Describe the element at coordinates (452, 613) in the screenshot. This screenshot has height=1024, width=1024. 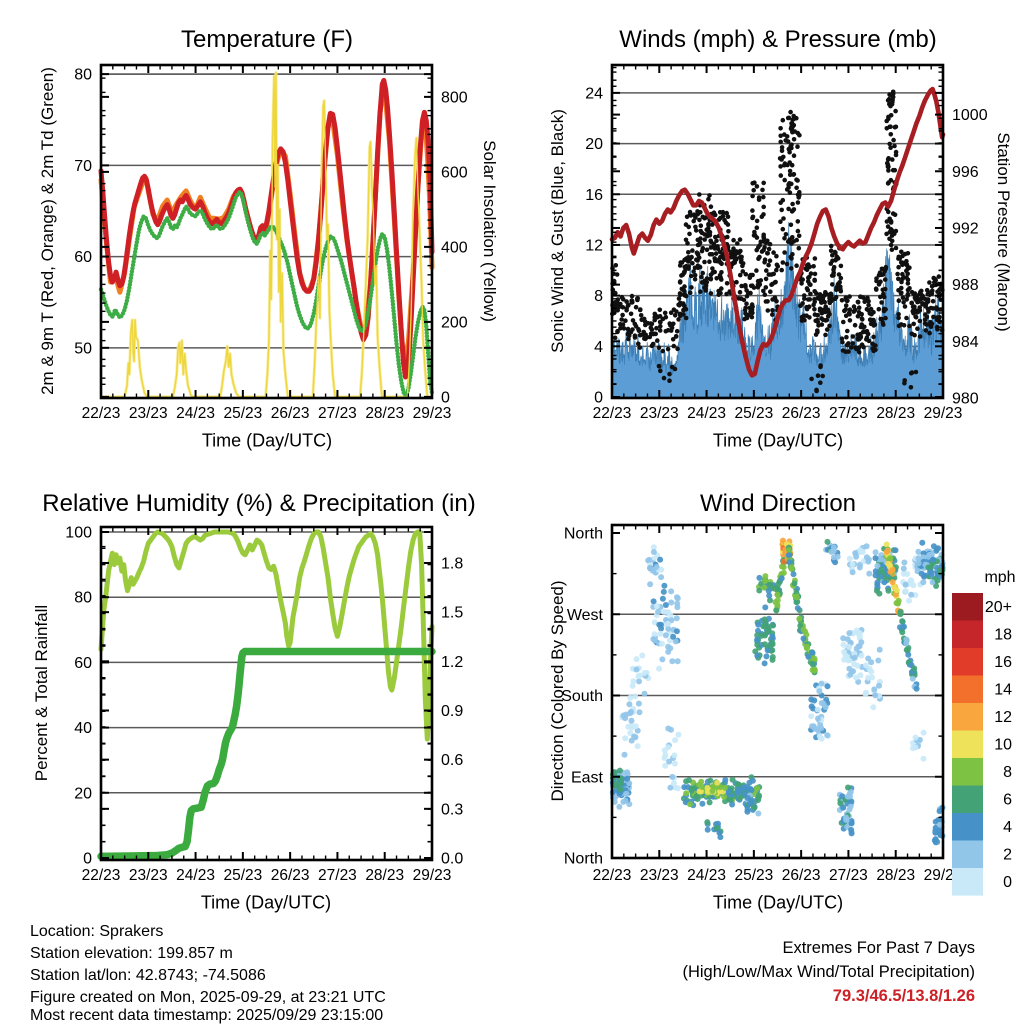
I see `svg-text: 1.5` at that location.